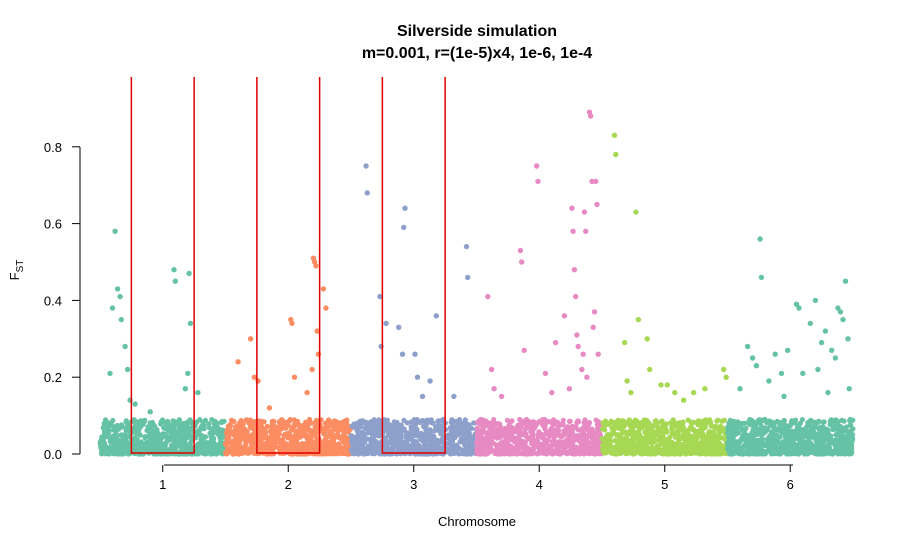  What do you see at coordinates (477, 53) in the screenshot?
I see `chart-subtitle: m=0.001, r=(1e-5)x4, 1e-6, 1e-4` at bounding box center [477, 53].